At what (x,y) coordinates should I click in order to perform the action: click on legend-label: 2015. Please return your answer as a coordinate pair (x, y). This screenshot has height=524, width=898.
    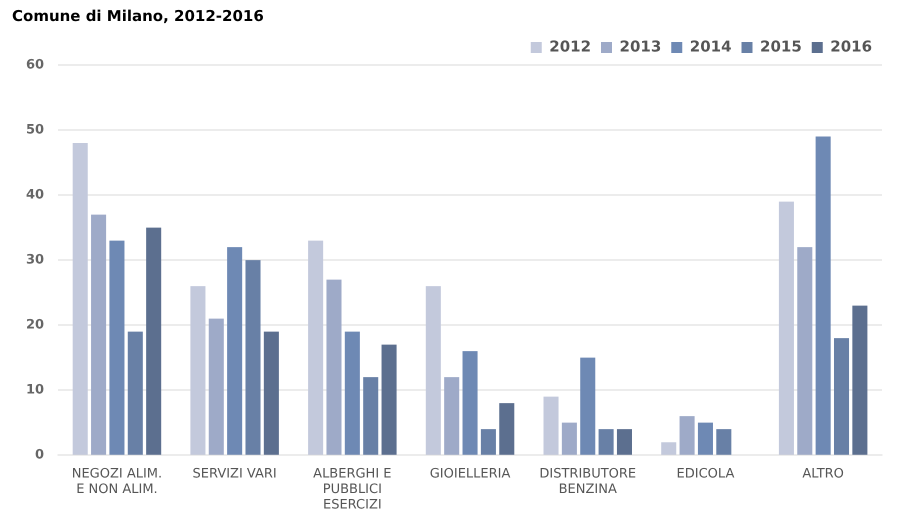
    Looking at the image, I should click on (781, 46).